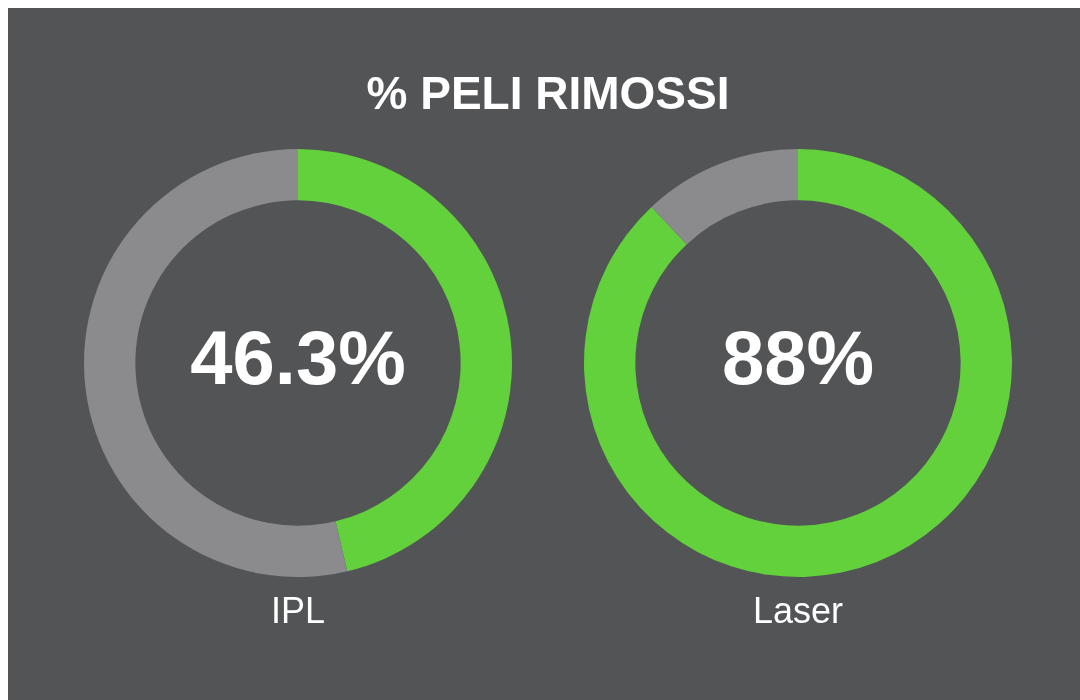 This screenshot has height=700, width=1080. I want to click on text: IPL, so click(297, 611).